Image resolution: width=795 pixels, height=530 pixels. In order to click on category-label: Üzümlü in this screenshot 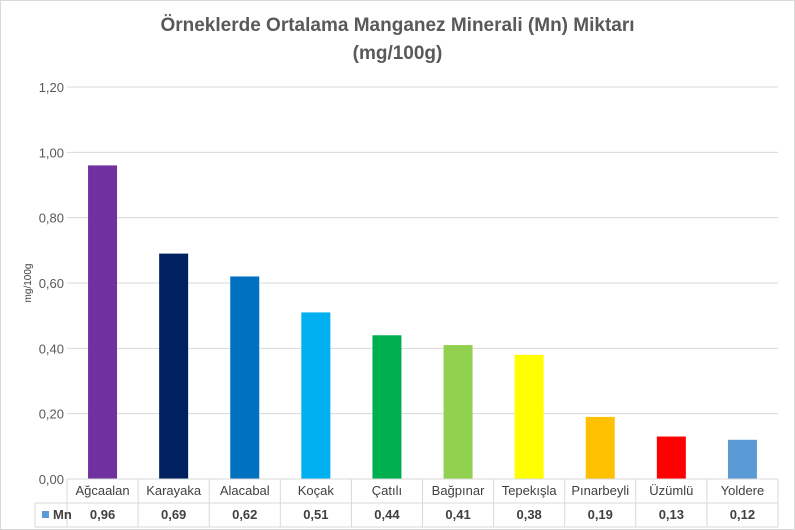, I will do `click(671, 490)`.